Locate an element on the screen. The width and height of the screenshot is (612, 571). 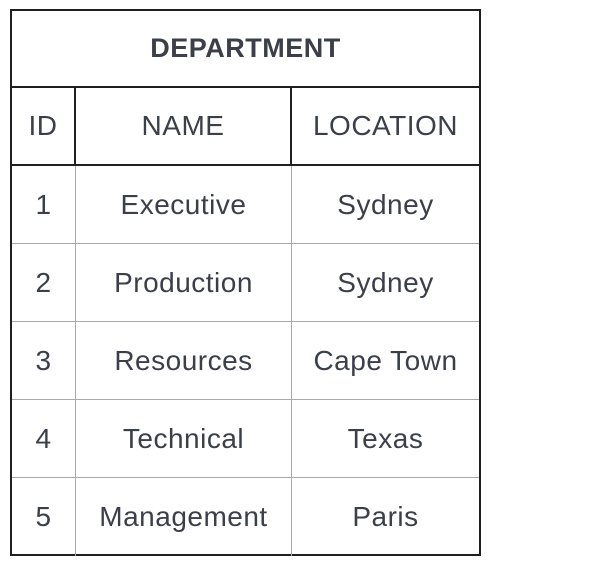
cell-name: Production is located at coordinates (184, 282).